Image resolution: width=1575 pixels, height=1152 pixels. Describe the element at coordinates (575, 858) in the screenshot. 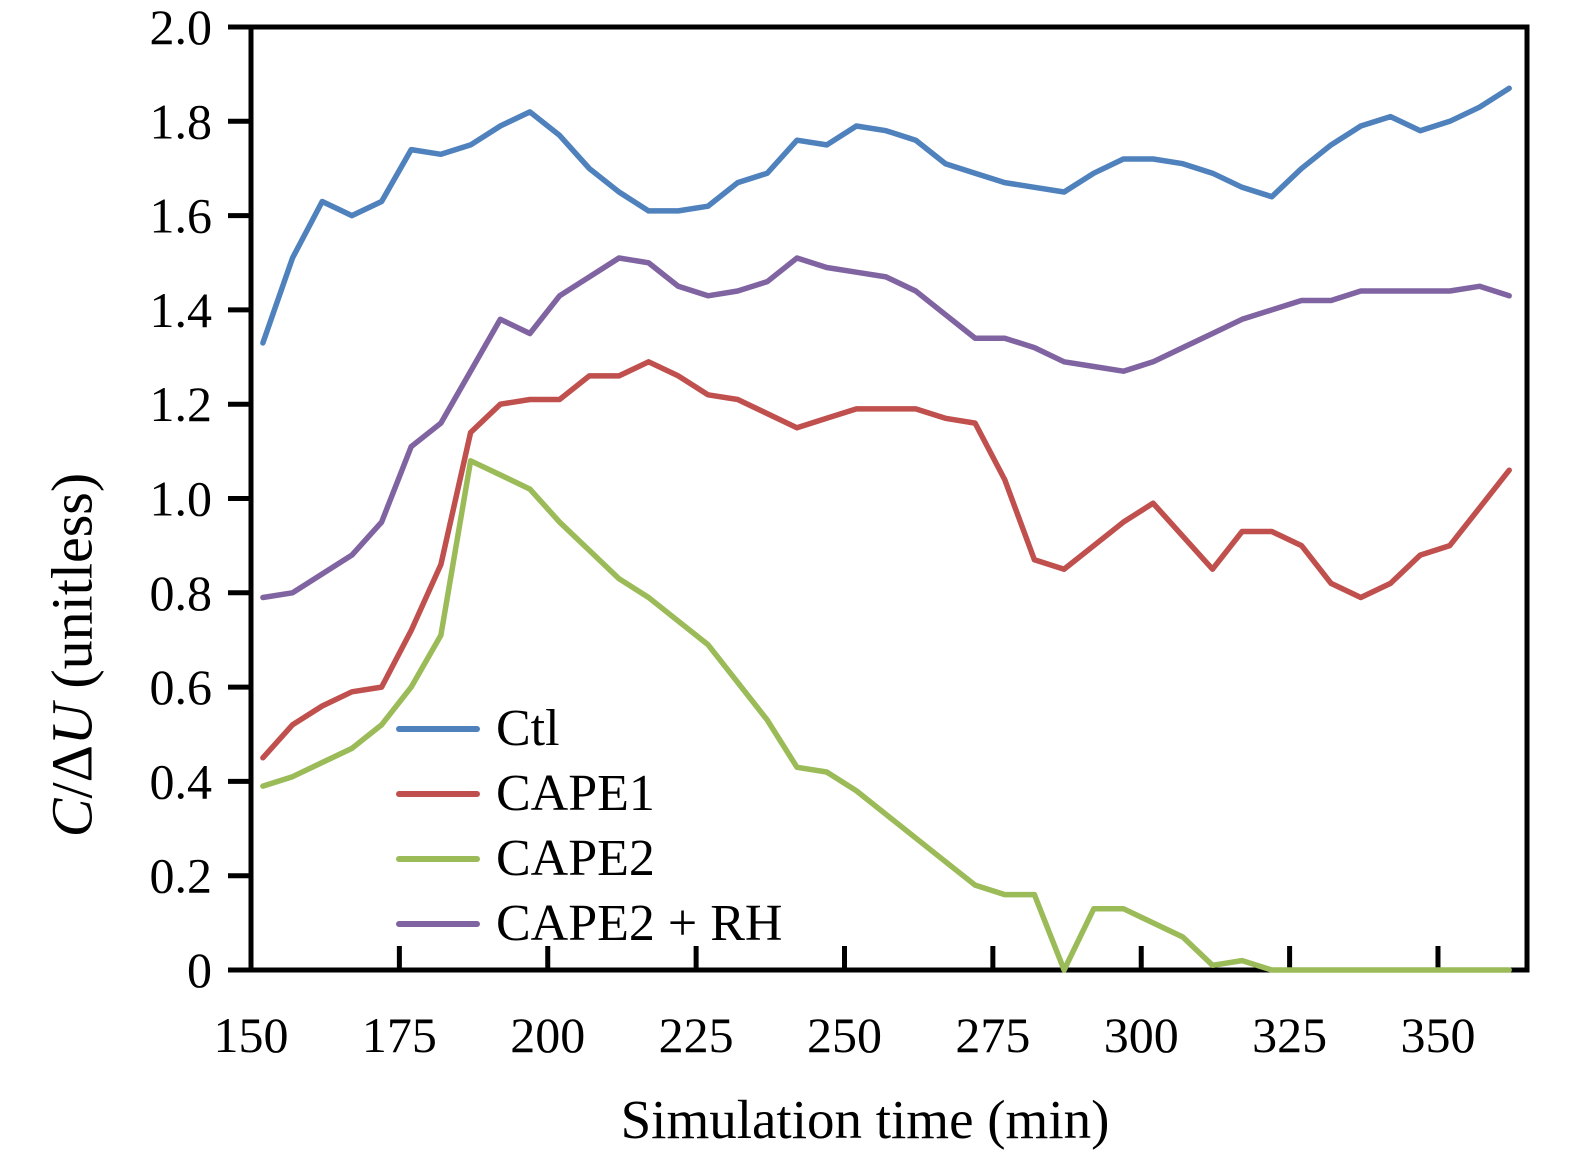

I see `legend-label-cape2: CAPE2` at that location.